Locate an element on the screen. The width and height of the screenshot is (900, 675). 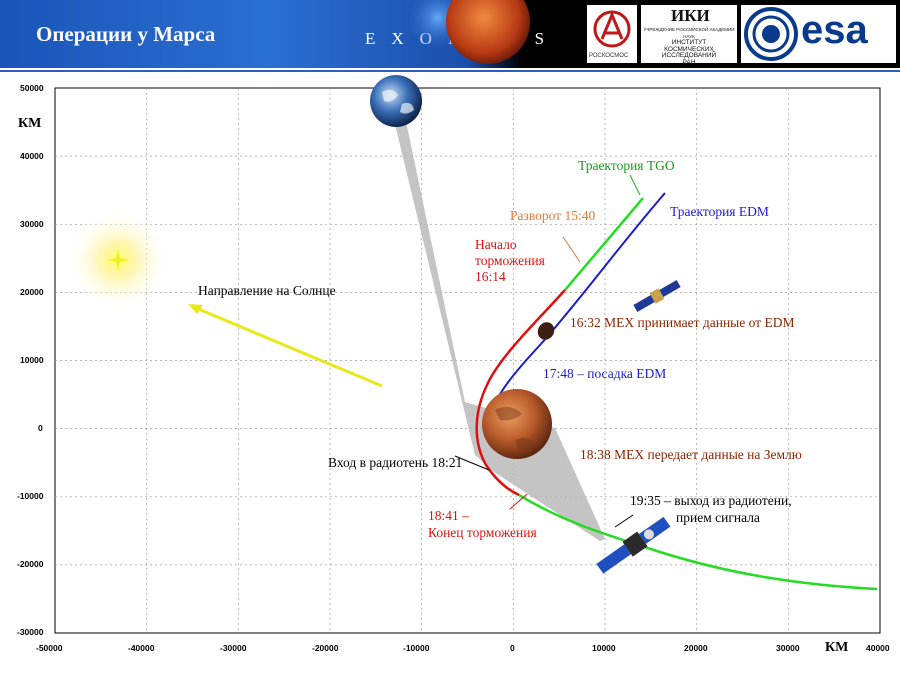
brake-start-line-2: торможения is located at coordinates (510, 260).